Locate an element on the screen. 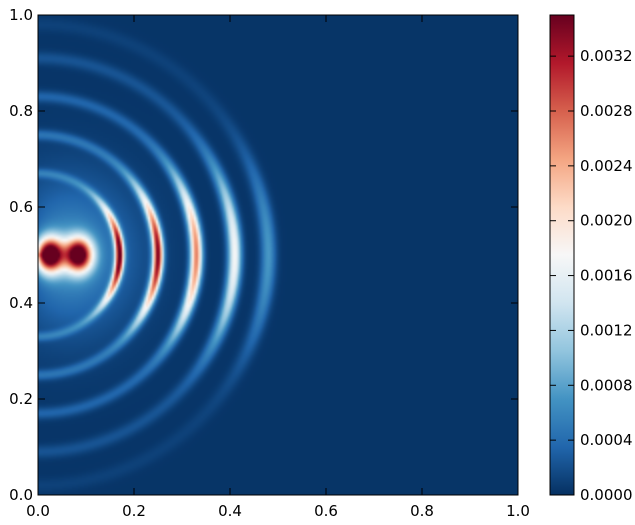 This screenshot has height=525, width=635. x-tick-label: 0.2 is located at coordinates (134, 511).